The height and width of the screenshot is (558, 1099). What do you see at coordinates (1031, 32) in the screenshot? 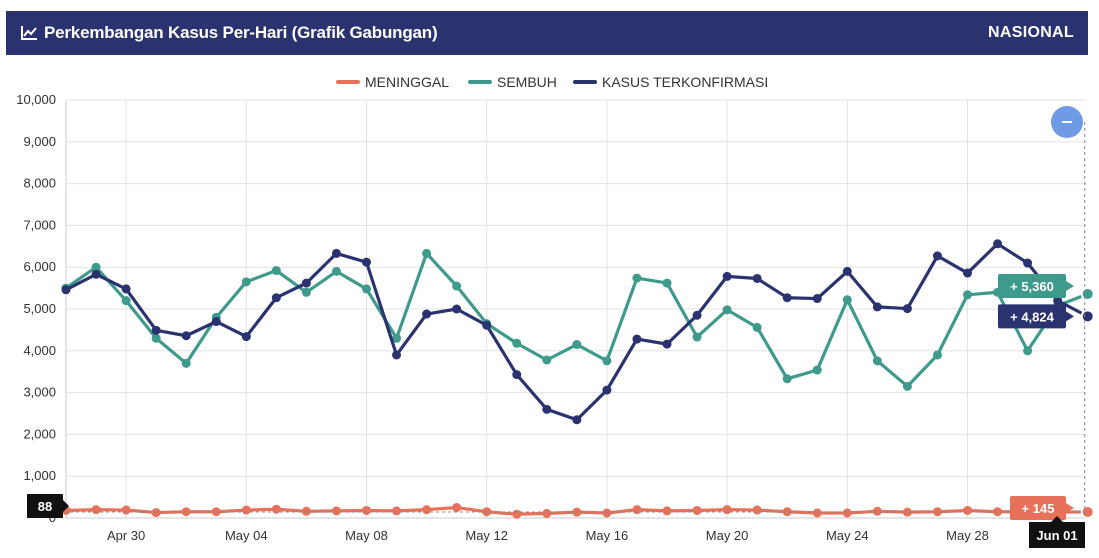
I see `region-label: NASIONAL` at bounding box center [1031, 32].